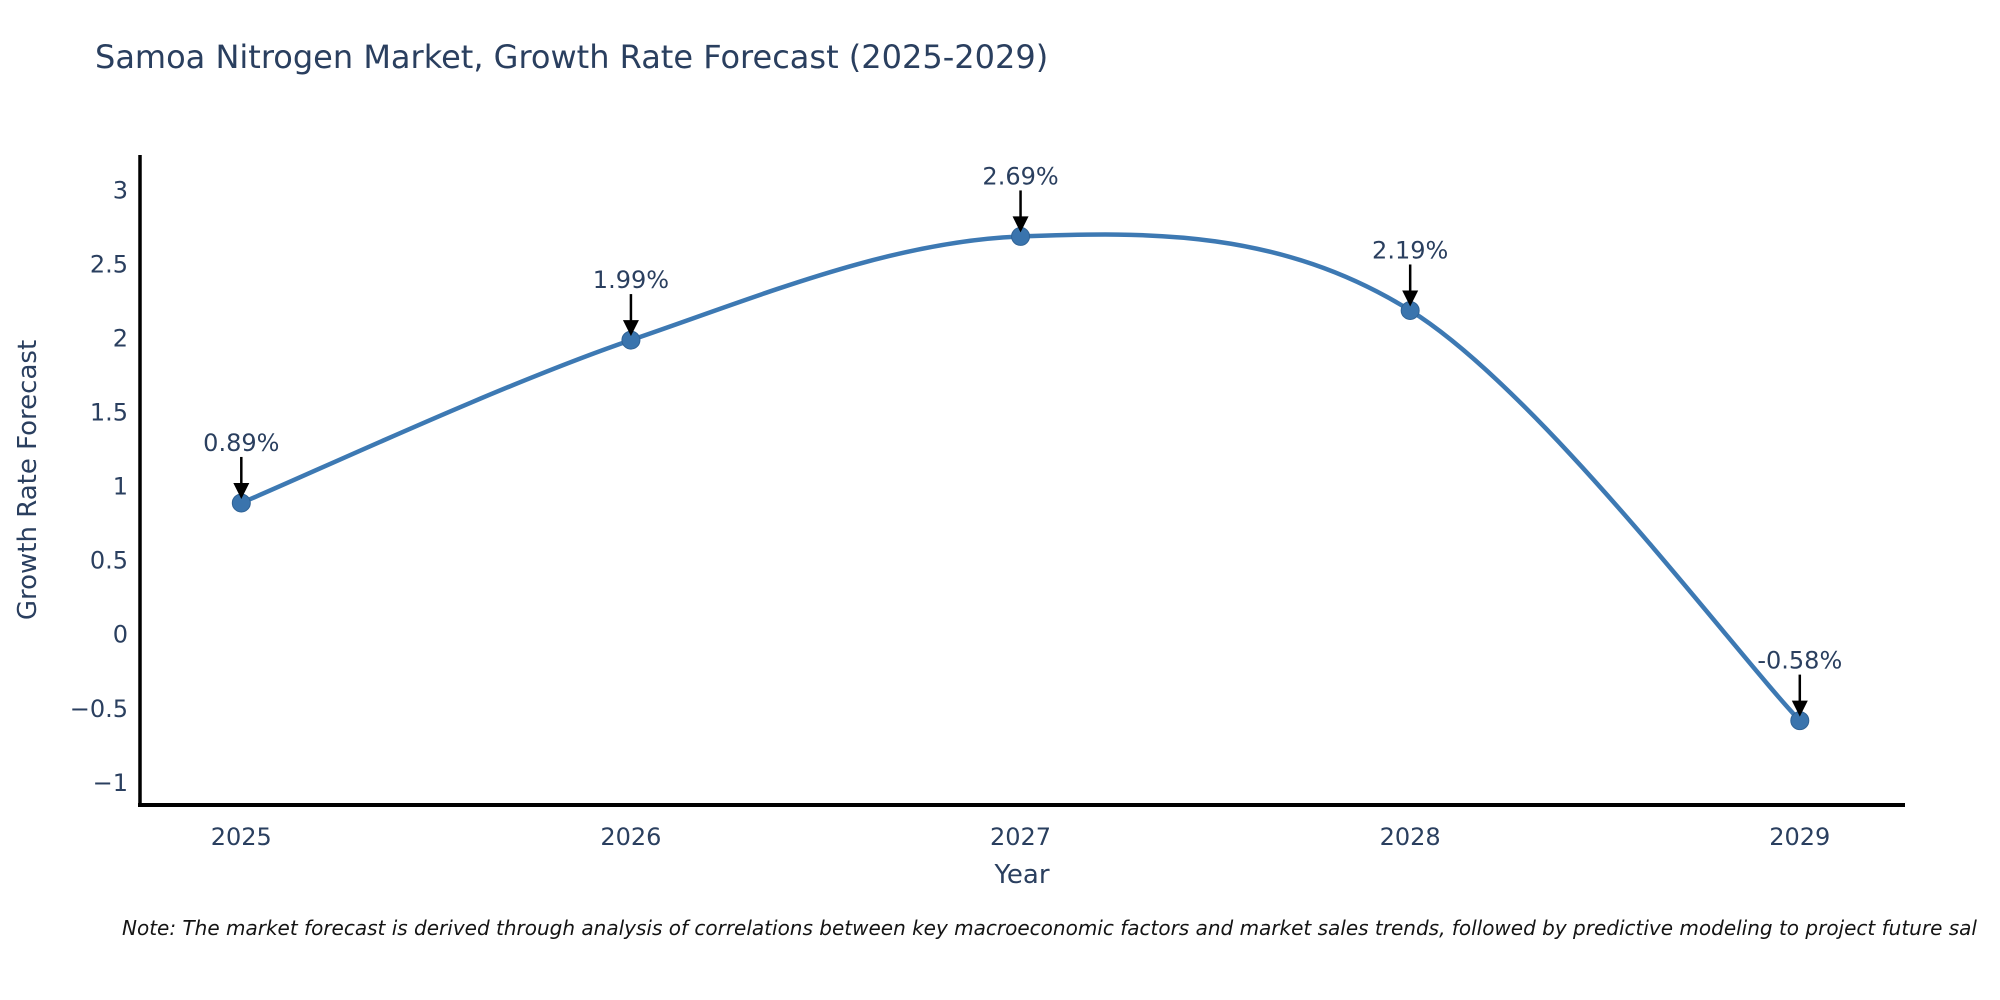 The height and width of the screenshot is (1000, 2000). Describe the element at coordinates (109, 265) in the screenshot. I see `y-axis-tick-label: 2.5` at that location.